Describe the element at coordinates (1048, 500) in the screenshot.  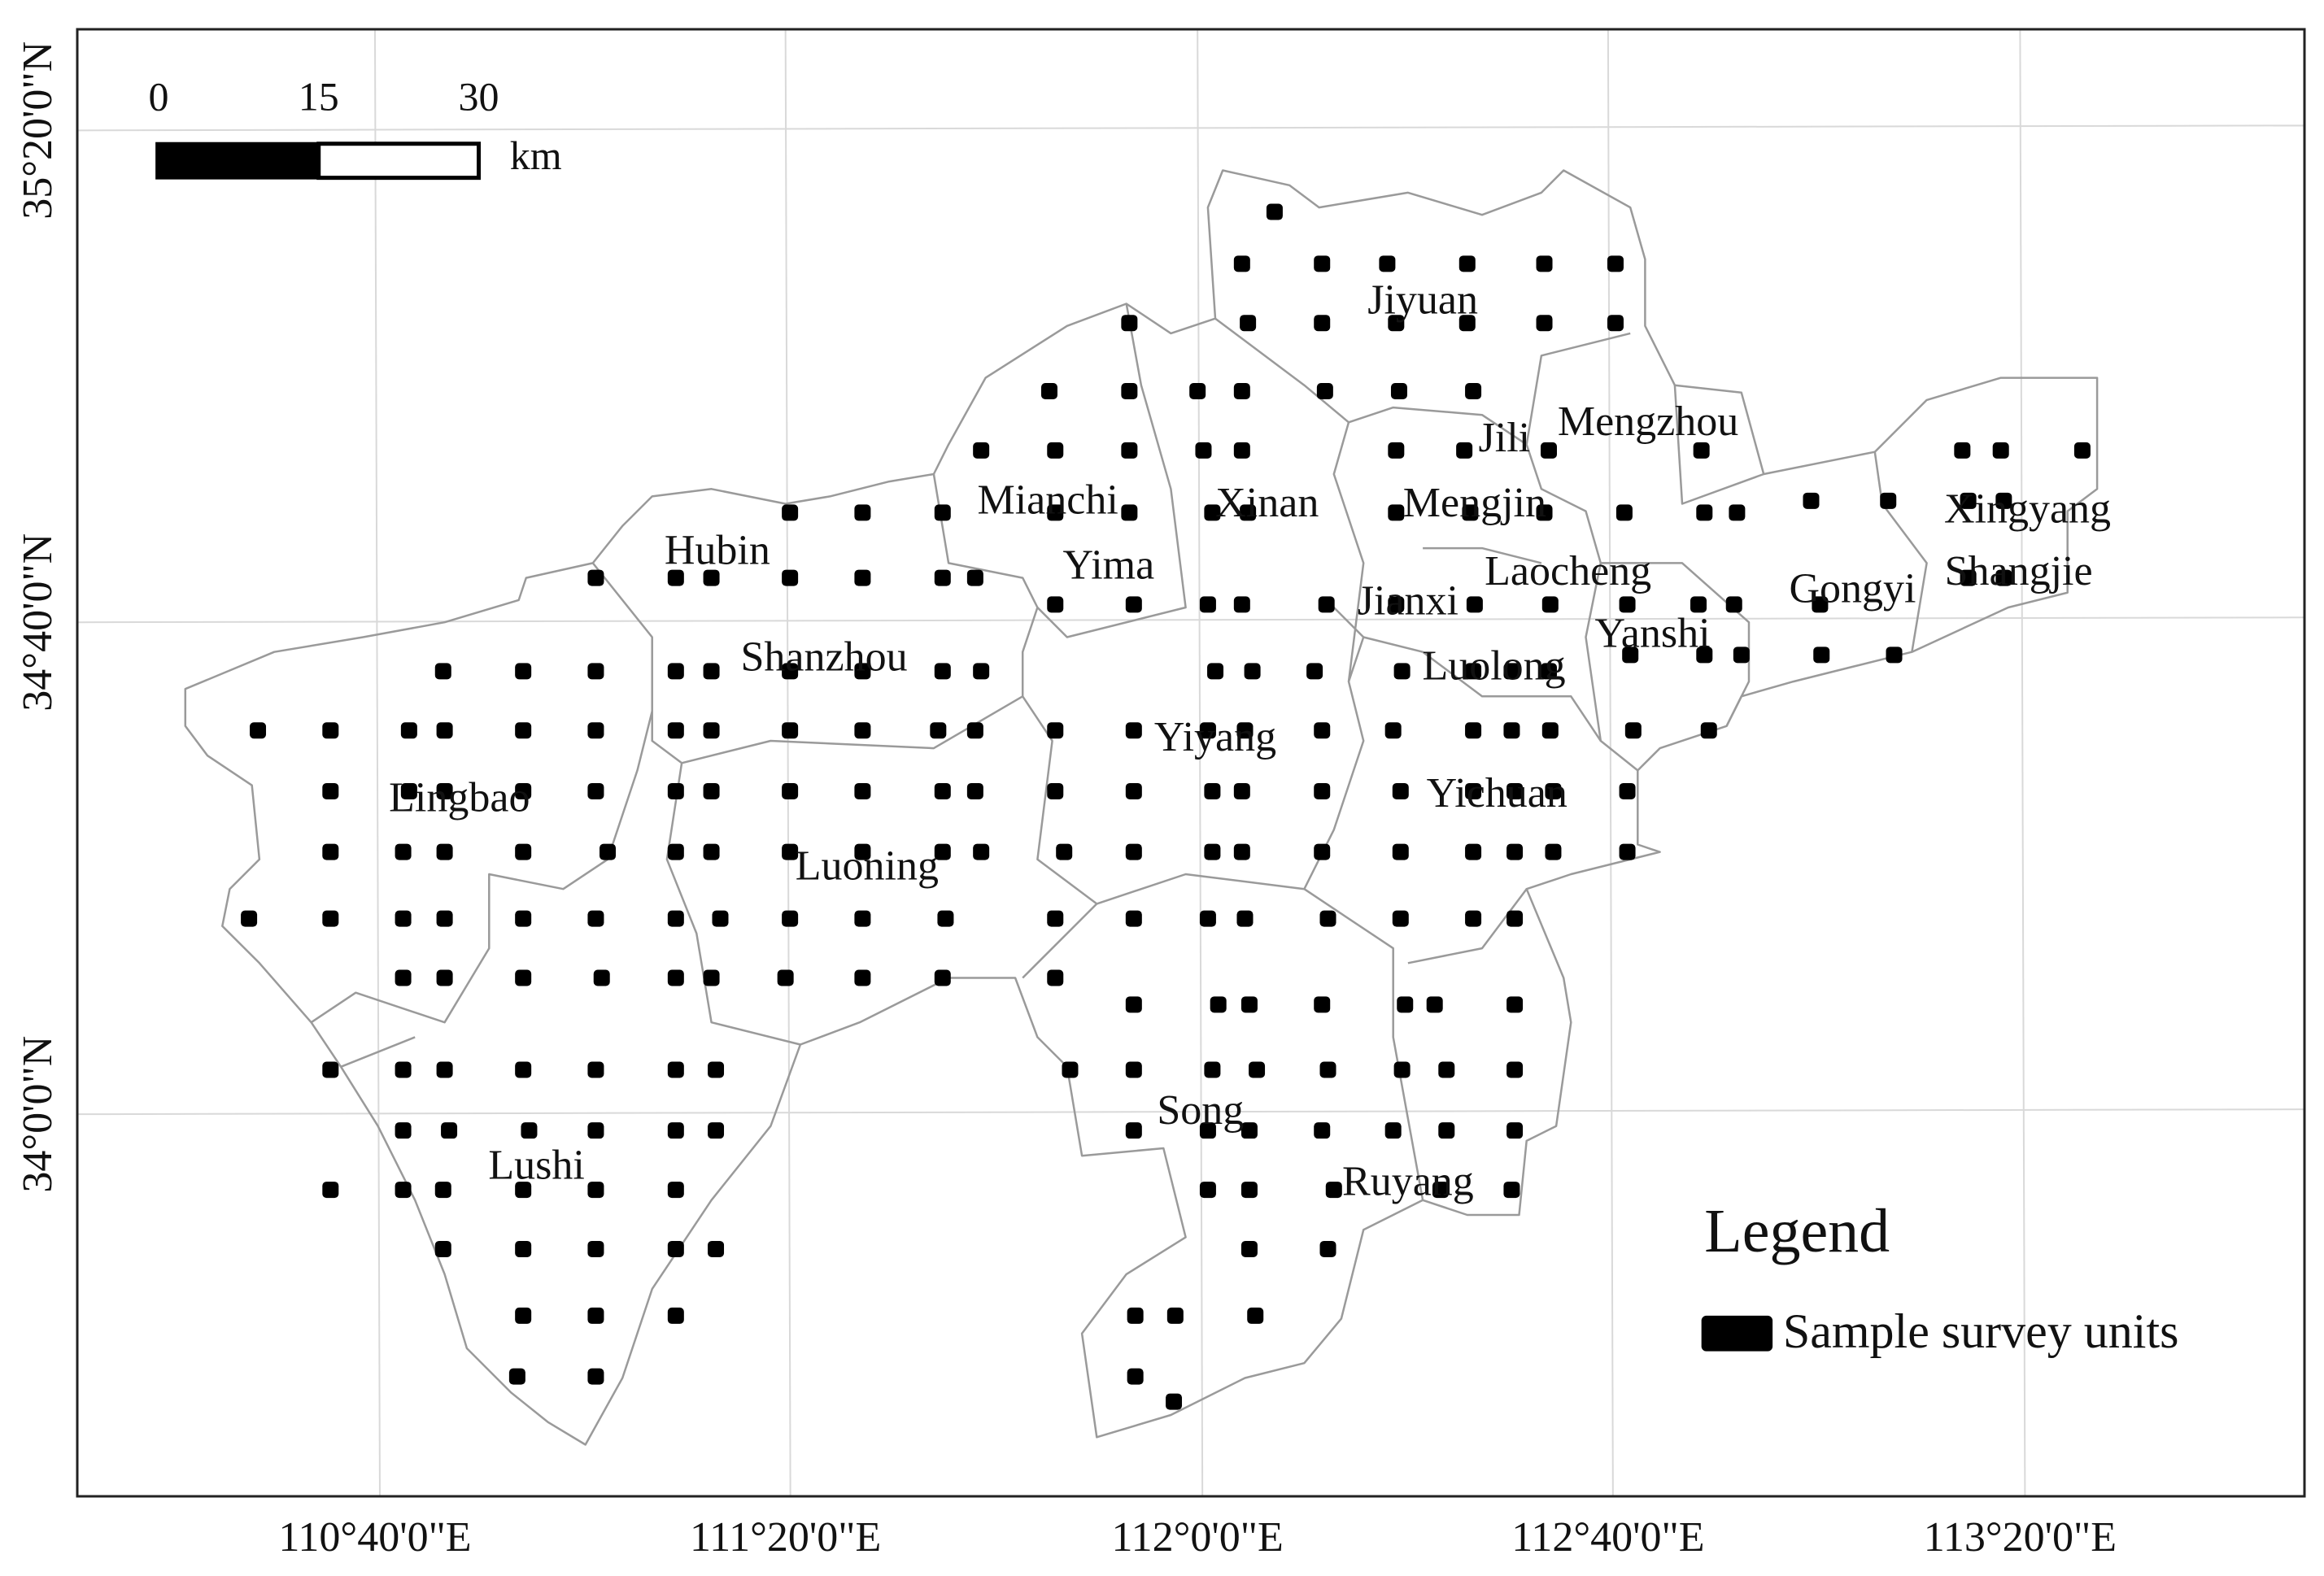
I see `region-label: Mianchi` at that location.